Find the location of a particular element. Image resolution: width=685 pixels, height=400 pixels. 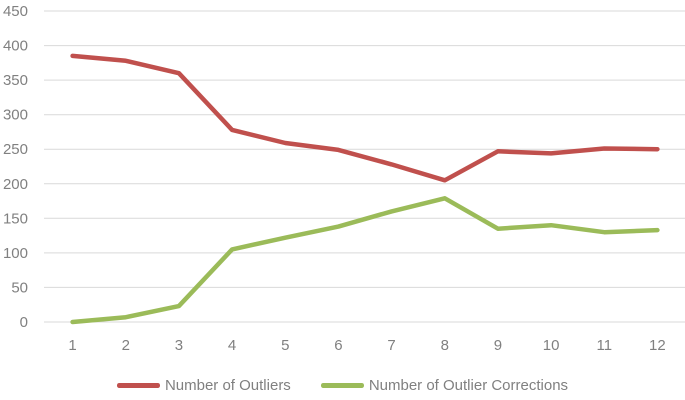

x-tick-label: 2 is located at coordinates (126, 345).